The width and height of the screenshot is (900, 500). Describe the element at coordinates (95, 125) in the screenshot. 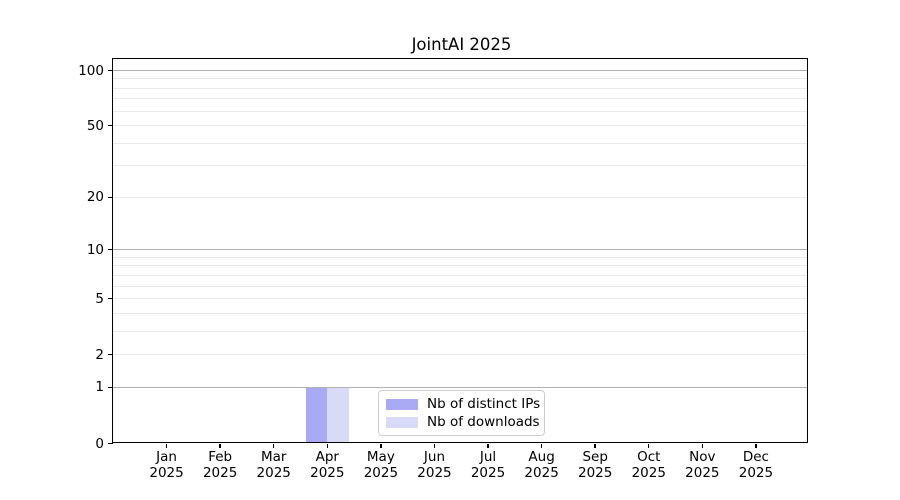

I see `y-tick-label: 50` at that location.